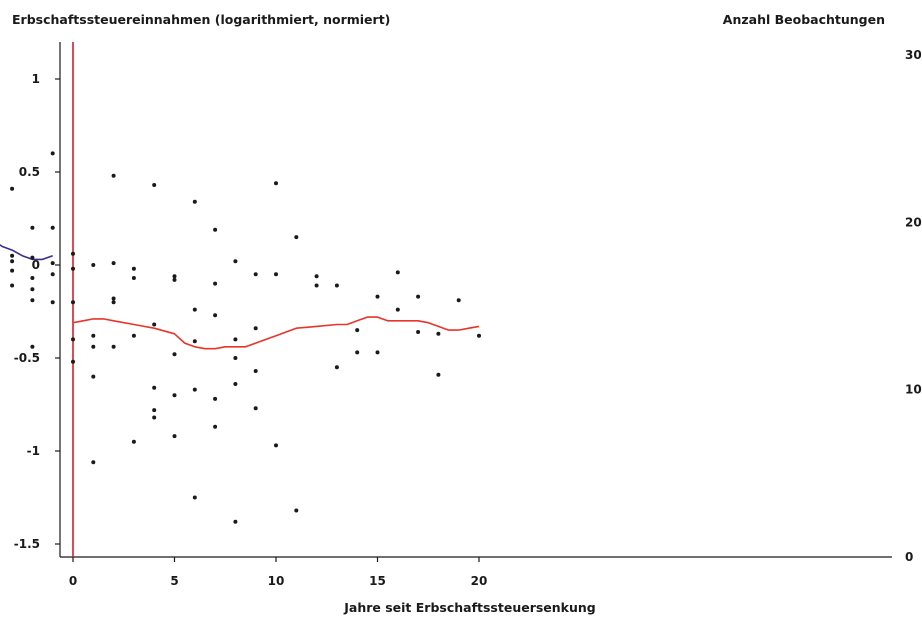  What do you see at coordinates (469, 607) in the screenshot?
I see `x-axis-title: Jahre seit Erbschaftssteuersenkung` at bounding box center [469, 607].